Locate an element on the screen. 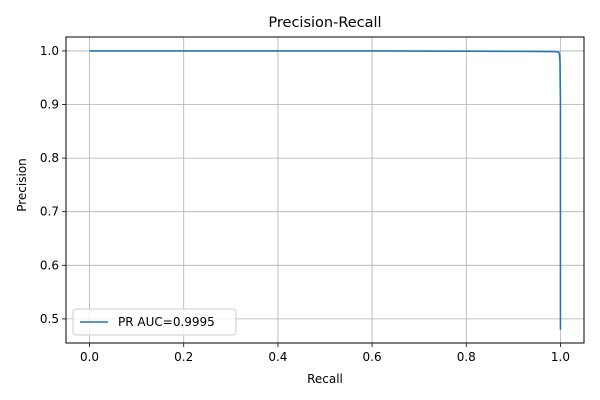 The image size is (600, 400). x-tick-label: 0.2 is located at coordinates (183, 357).